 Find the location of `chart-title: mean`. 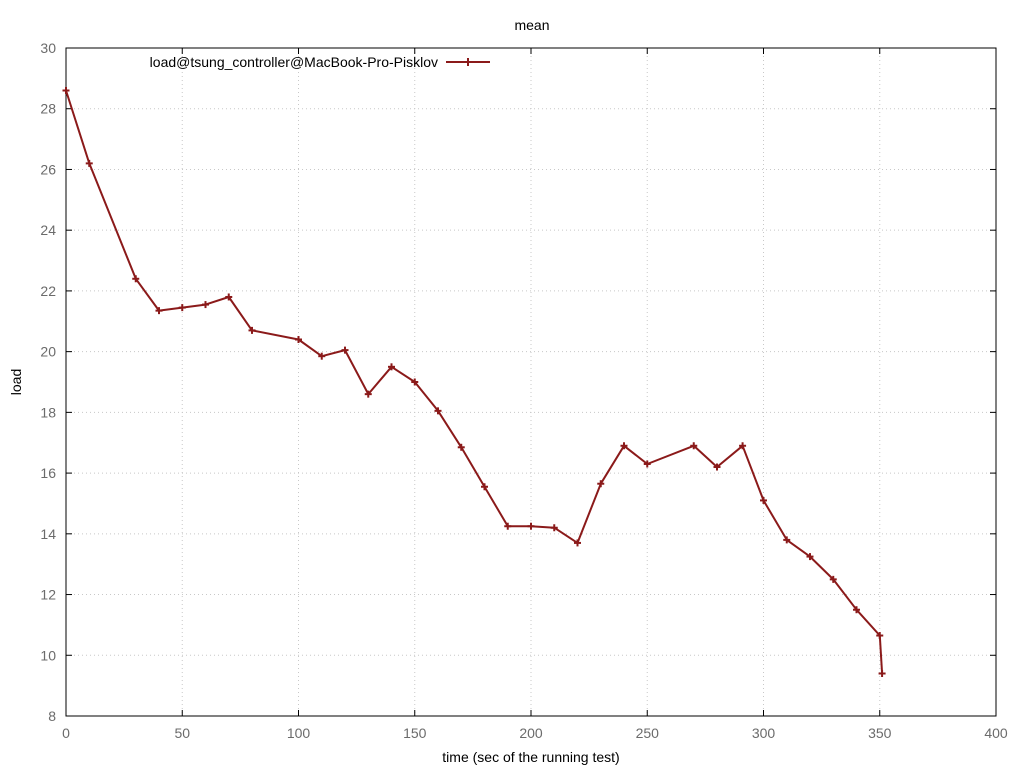

chart-title: mean is located at coordinates (531, 25).